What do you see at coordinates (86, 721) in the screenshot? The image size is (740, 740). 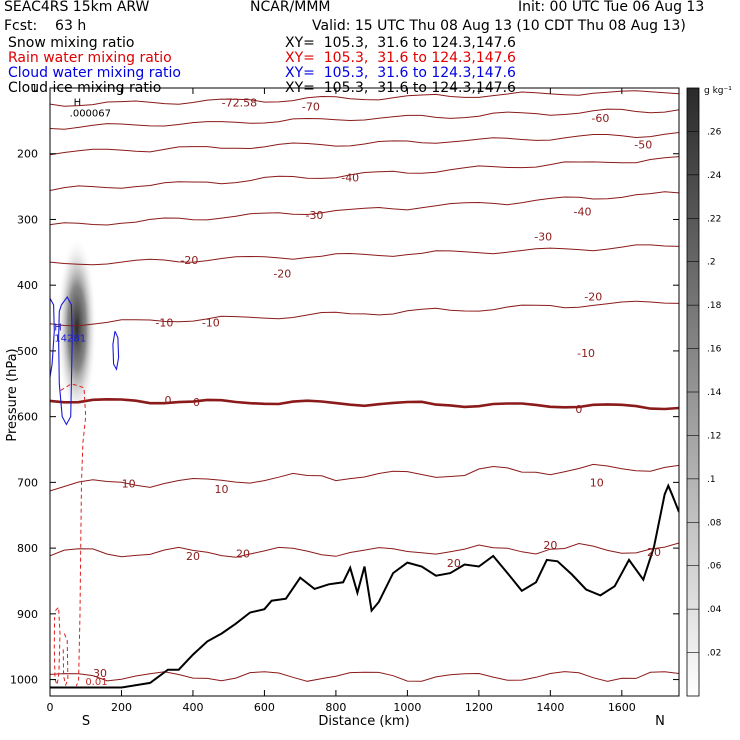 I see `endpoint-south: S` at bounding box center [86, 721].